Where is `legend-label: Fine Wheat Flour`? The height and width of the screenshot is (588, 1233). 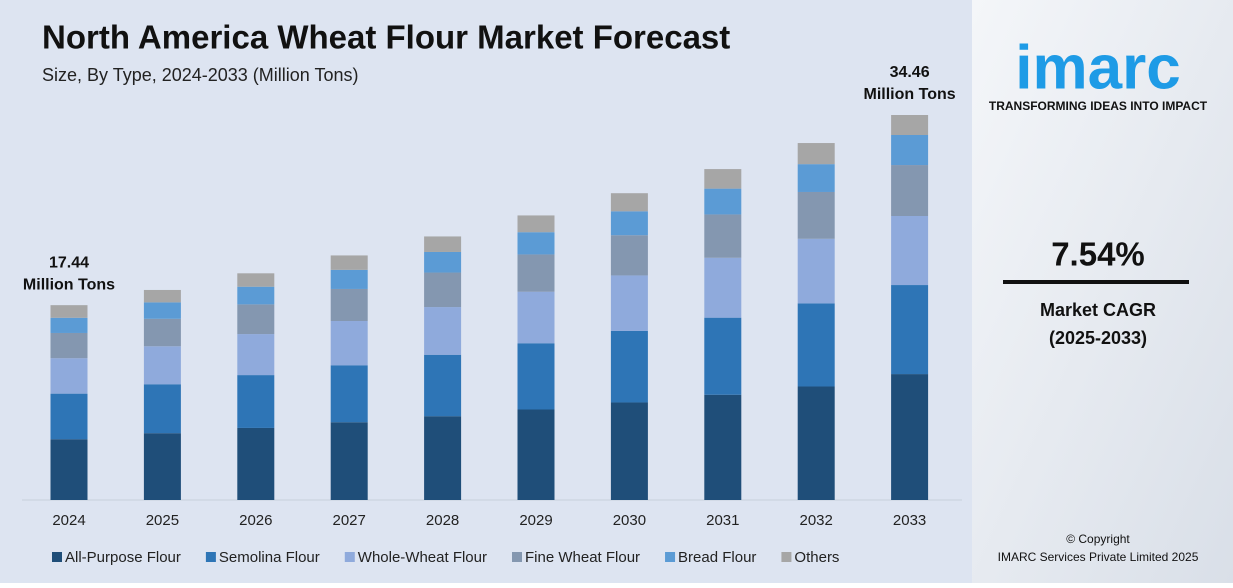 legend-label: Fine Wheat Flour is located at coordinates (582, 557).